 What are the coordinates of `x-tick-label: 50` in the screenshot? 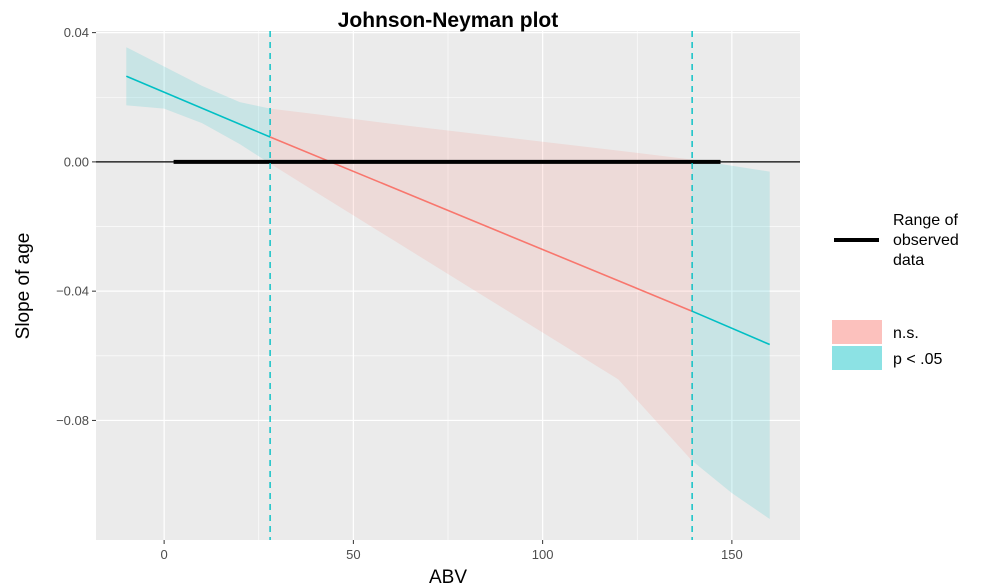 It's located at (353, 554).